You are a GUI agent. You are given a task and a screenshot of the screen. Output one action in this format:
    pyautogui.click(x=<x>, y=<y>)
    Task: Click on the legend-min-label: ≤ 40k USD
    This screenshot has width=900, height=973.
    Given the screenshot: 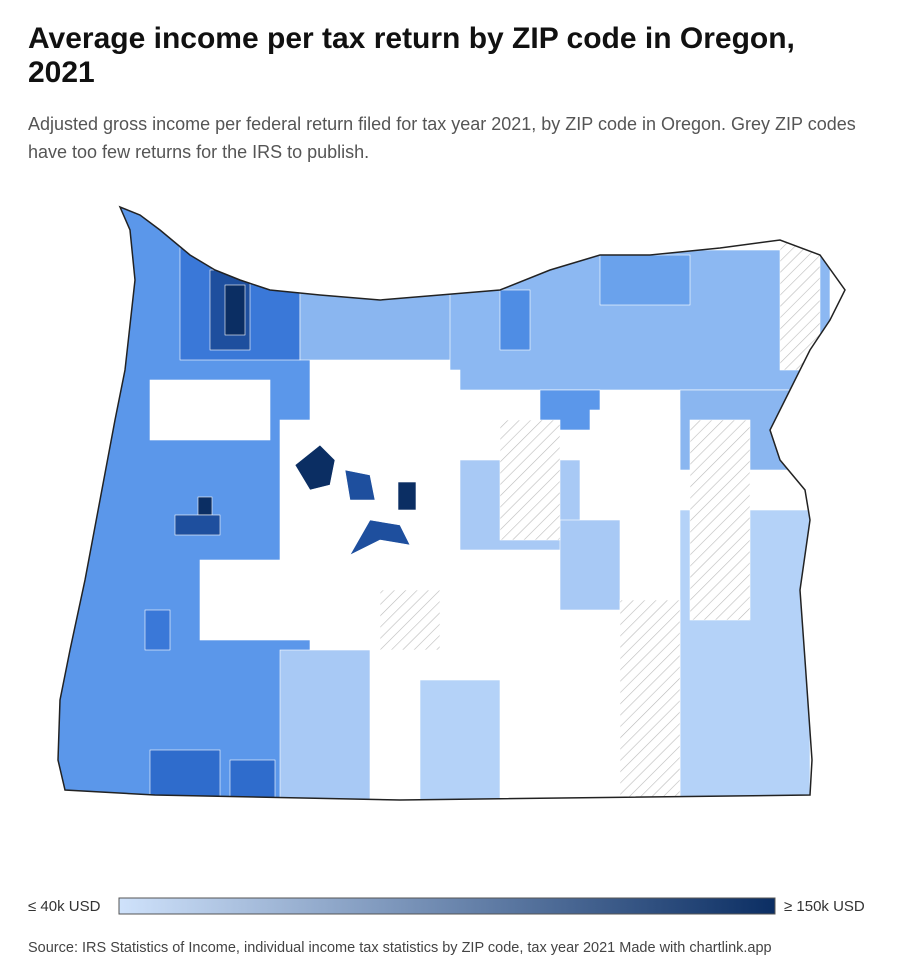 What is the action you would take?
    pyautogui.click(x=64, y=906)
    